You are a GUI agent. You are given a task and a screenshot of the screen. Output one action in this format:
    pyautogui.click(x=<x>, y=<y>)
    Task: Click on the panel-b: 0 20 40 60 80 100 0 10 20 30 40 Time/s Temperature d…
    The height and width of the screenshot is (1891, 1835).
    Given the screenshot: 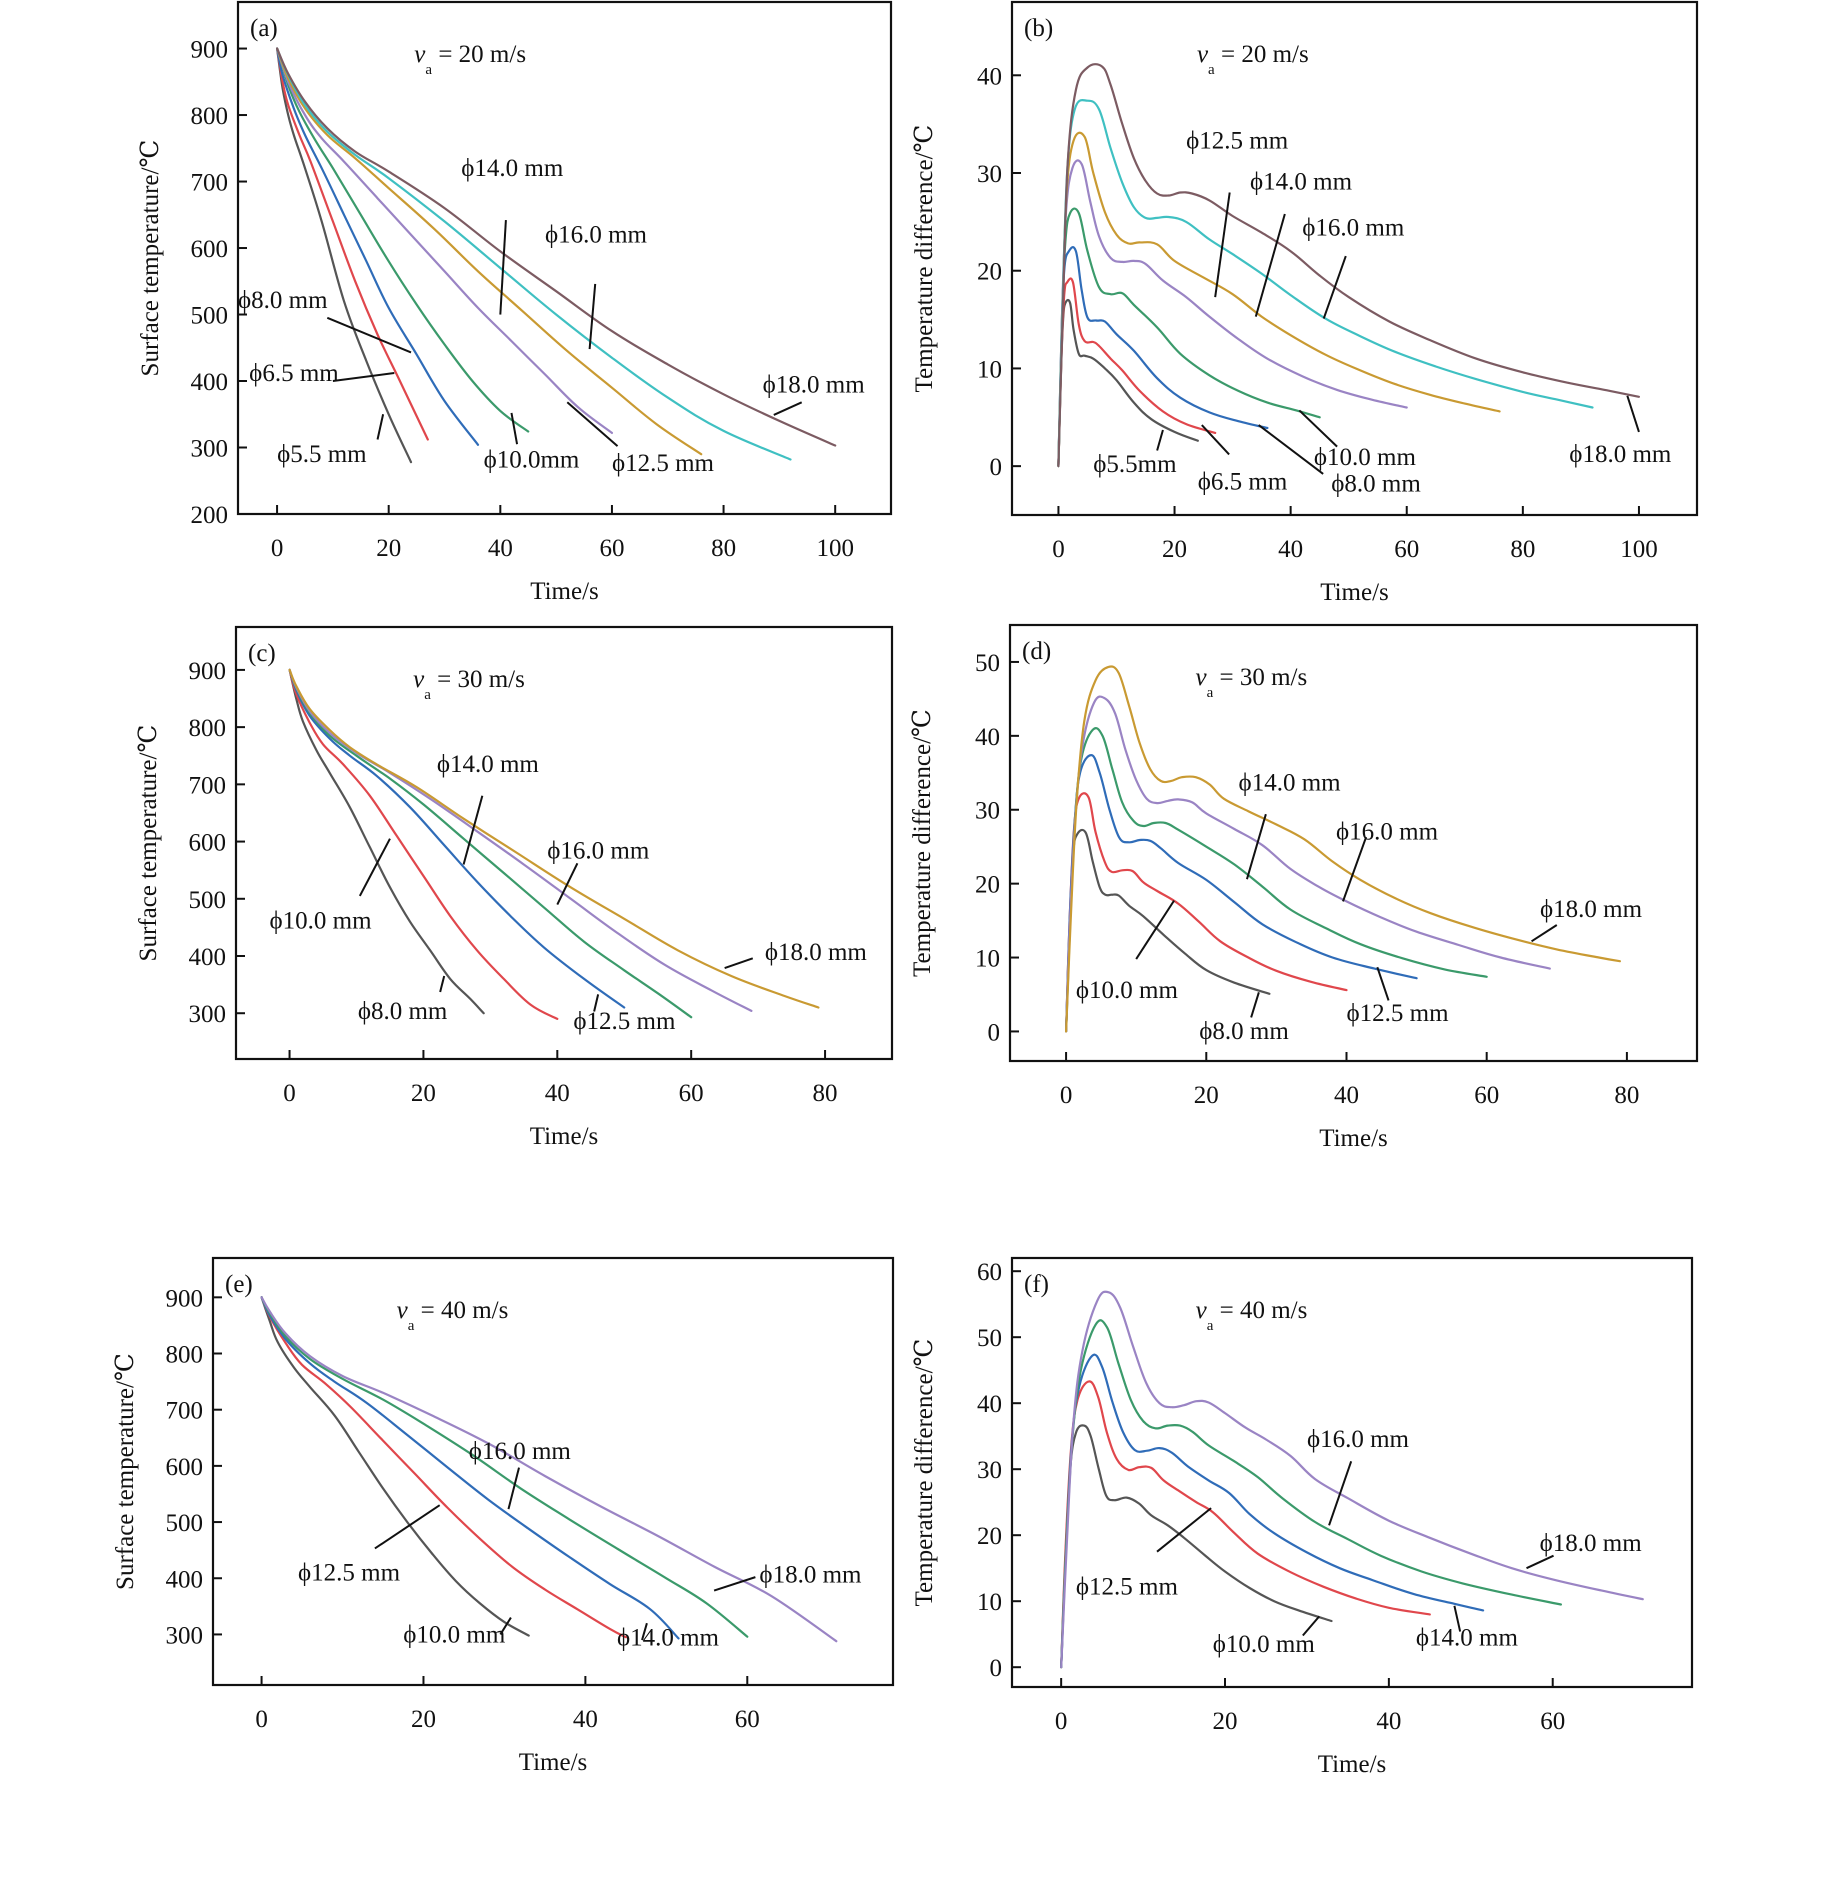 What is the action you would take?
    pyautogui.click(x=1305, y=303)
    